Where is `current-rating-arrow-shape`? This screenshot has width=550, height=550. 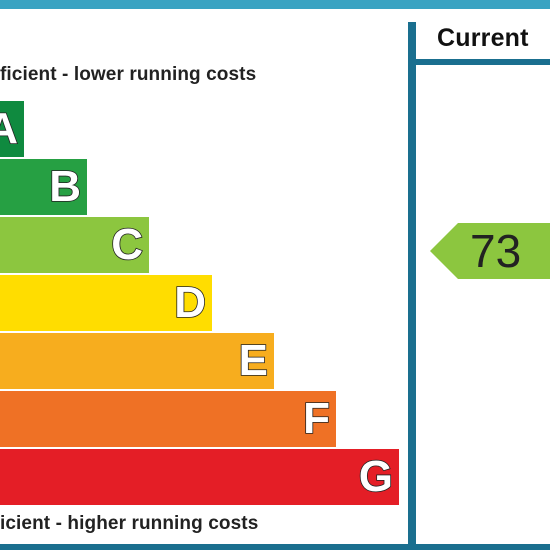 current-rating-arrow-shape is located at coordinates (490, 251).